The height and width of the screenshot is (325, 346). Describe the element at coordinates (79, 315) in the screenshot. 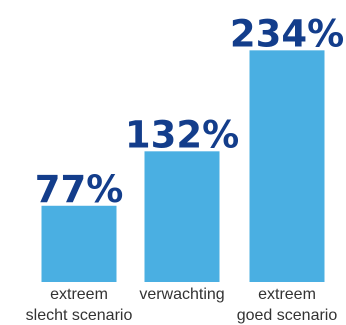

I see `category-label-1-line-2: slecht scenario` at that location.